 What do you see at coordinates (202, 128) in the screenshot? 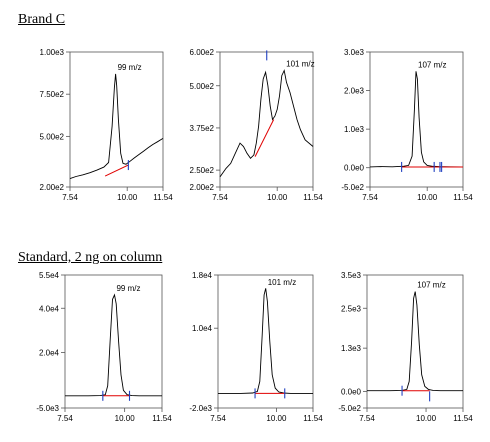
I see `y-tick-label: 3.75e2` at bounding box center [202, 128].